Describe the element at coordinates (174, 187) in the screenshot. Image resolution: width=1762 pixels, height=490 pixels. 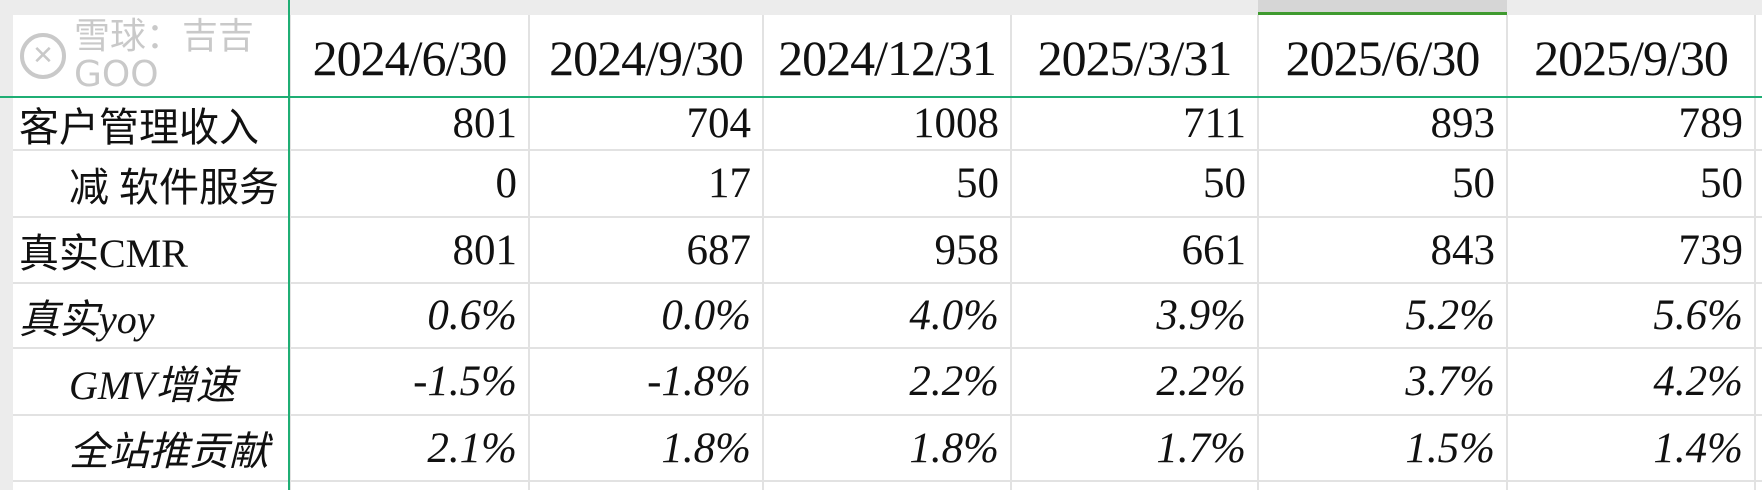
I see `row-label-cell: 减 软件服务` at that location.